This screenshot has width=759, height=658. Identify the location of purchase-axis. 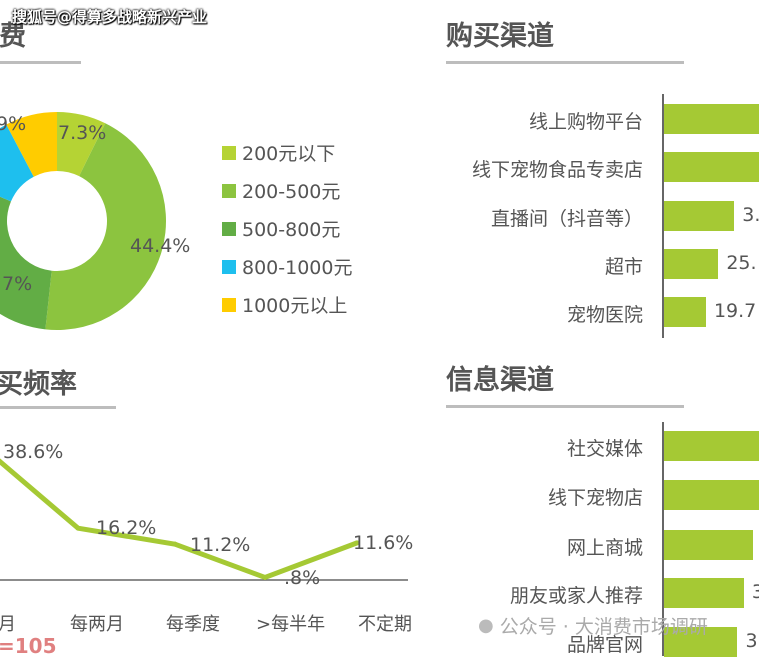
(663, 216).